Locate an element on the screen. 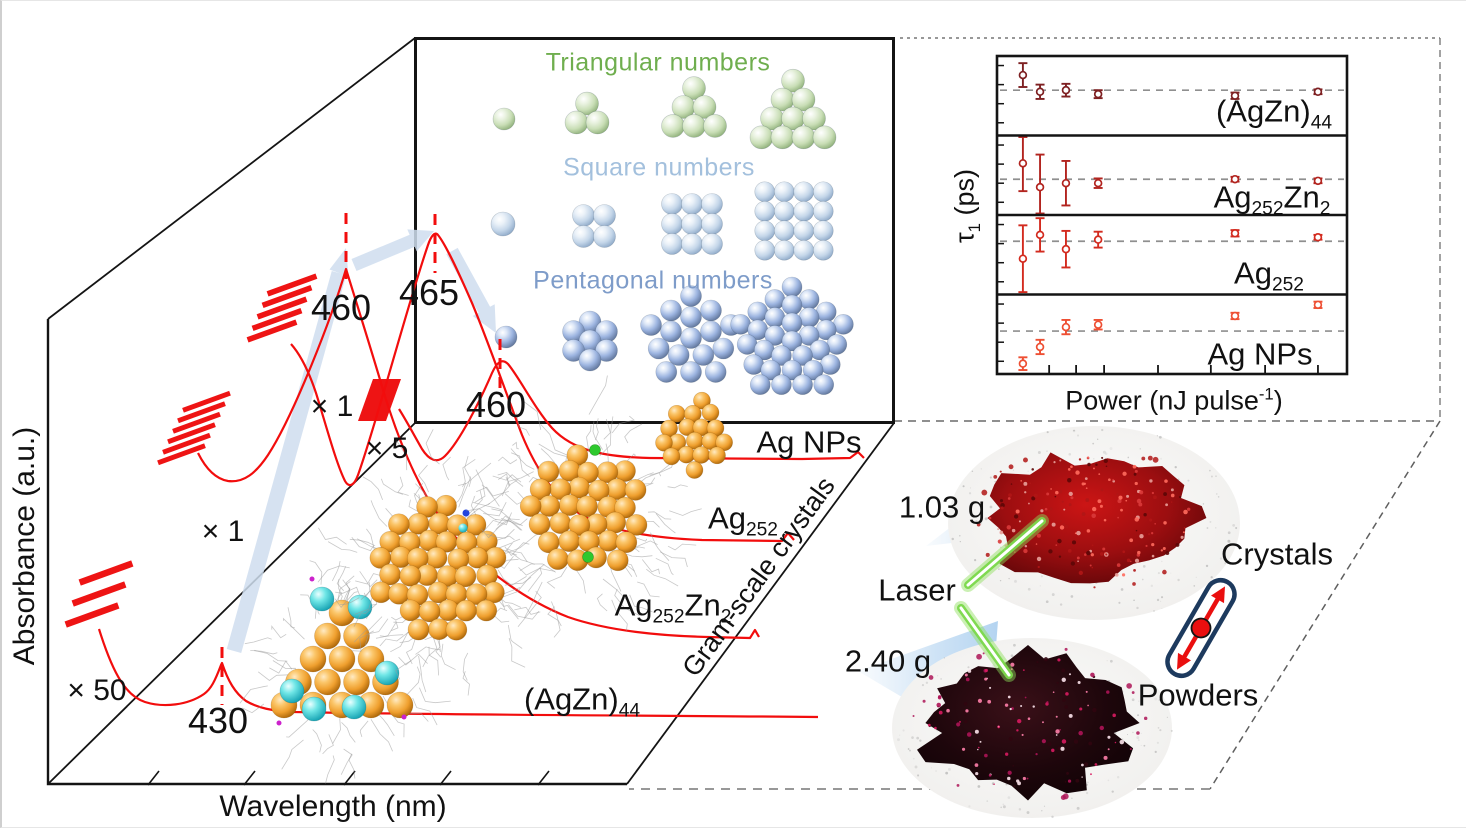 The width and height of the screenshot is (1466, 828). spectrum-agzn44 is located at coordinates (458, 673).